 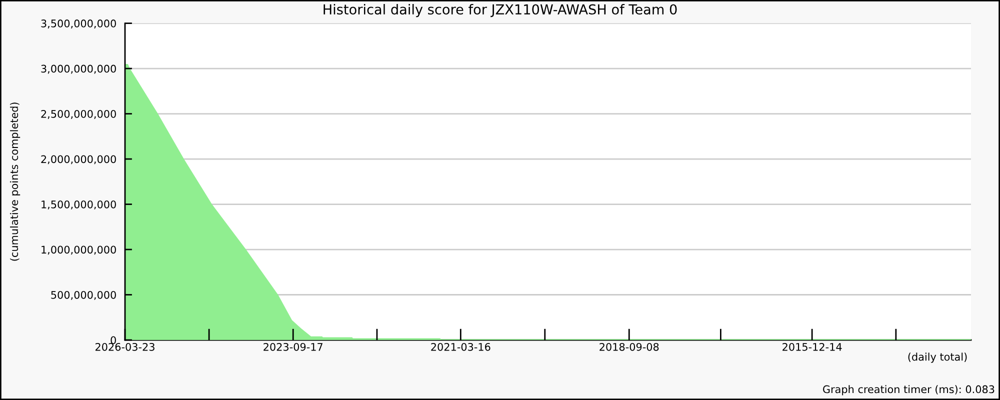 What do you see at coordinates (629, 346) in the screenshot?
I see `x-tick-label: 2018-09-08` at bounding box center [629, 346].